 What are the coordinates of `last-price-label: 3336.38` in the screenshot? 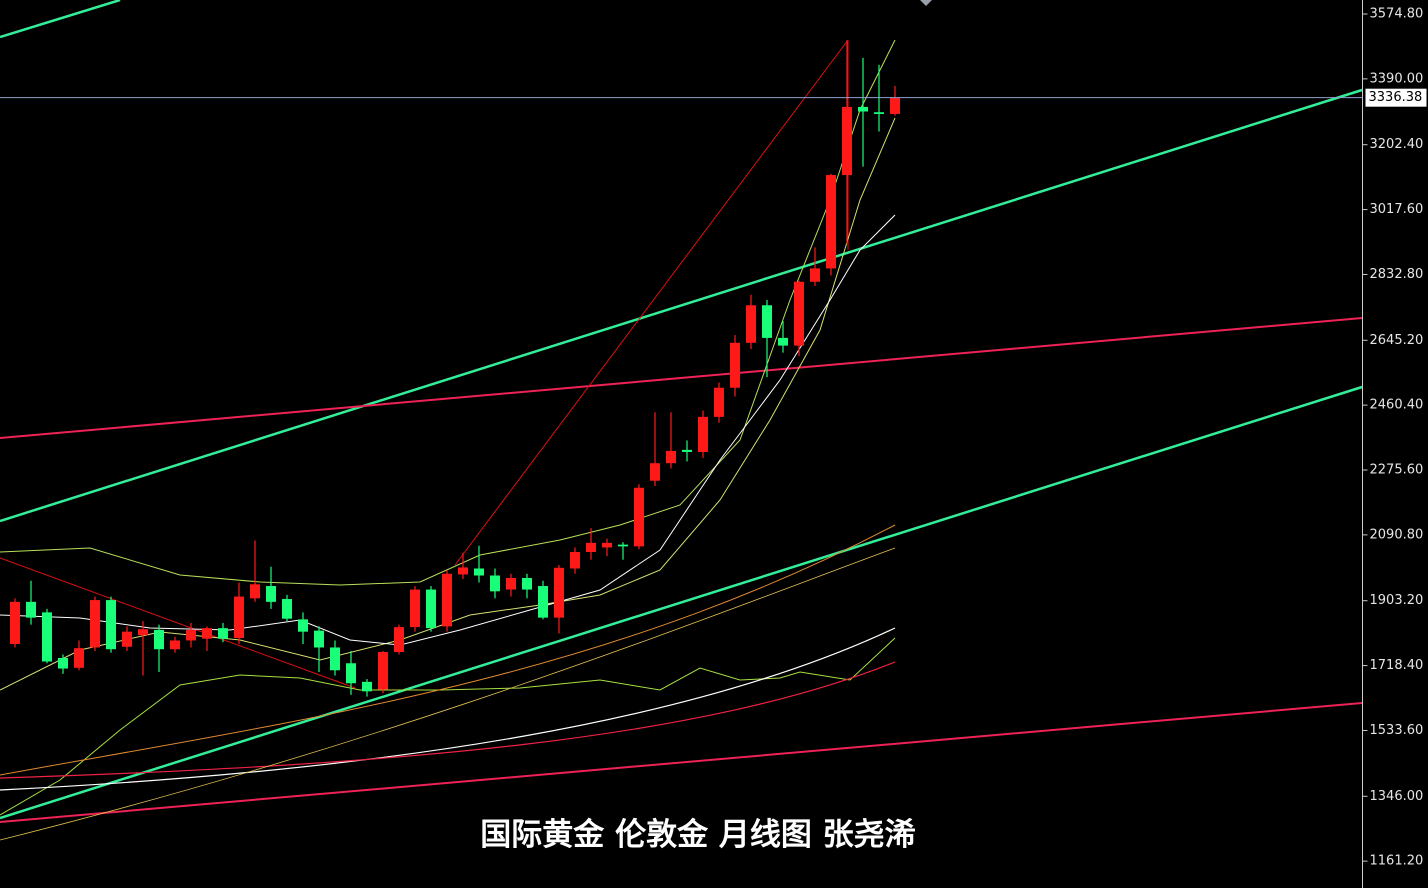 It's located at (1396, 97).